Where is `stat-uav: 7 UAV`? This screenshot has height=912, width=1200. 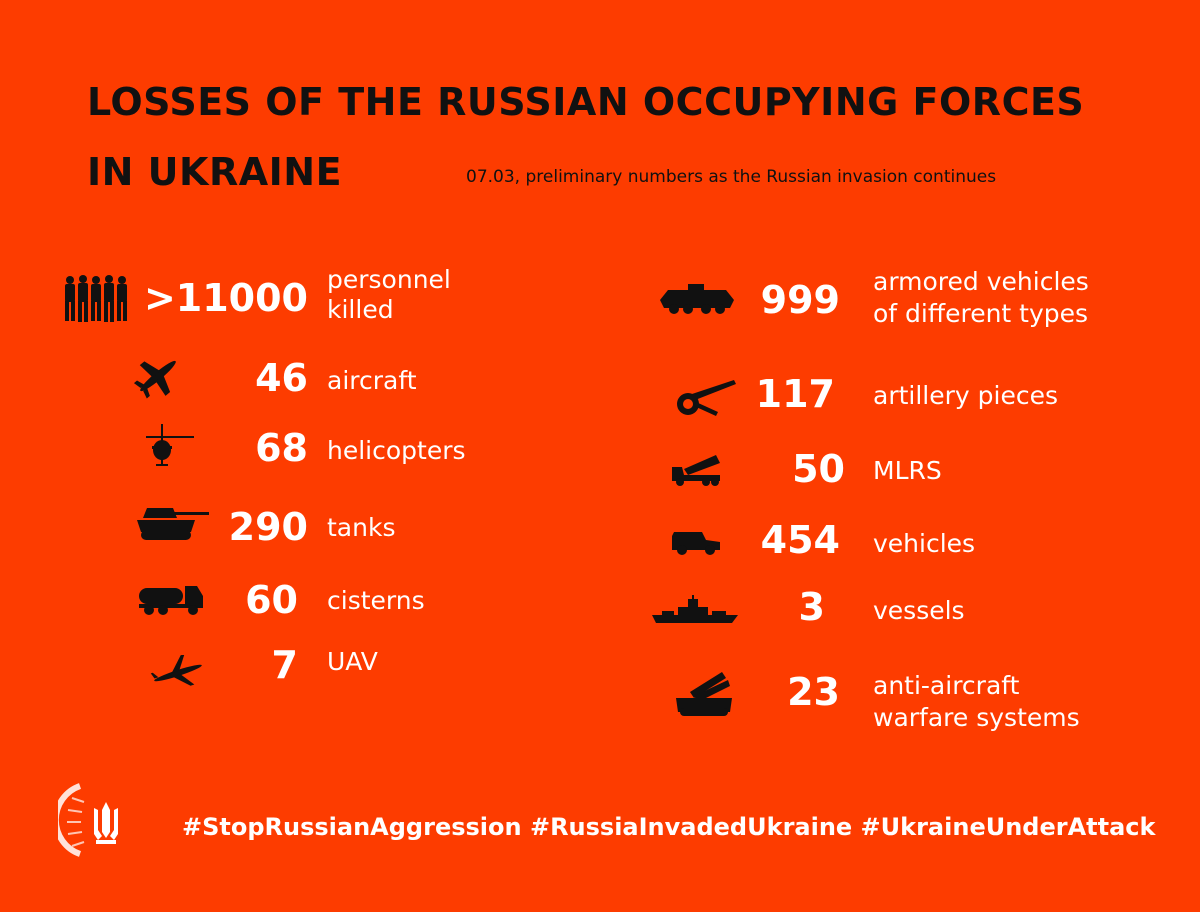 stat-uav: 7 UAV is located at coordinates (300, 667).